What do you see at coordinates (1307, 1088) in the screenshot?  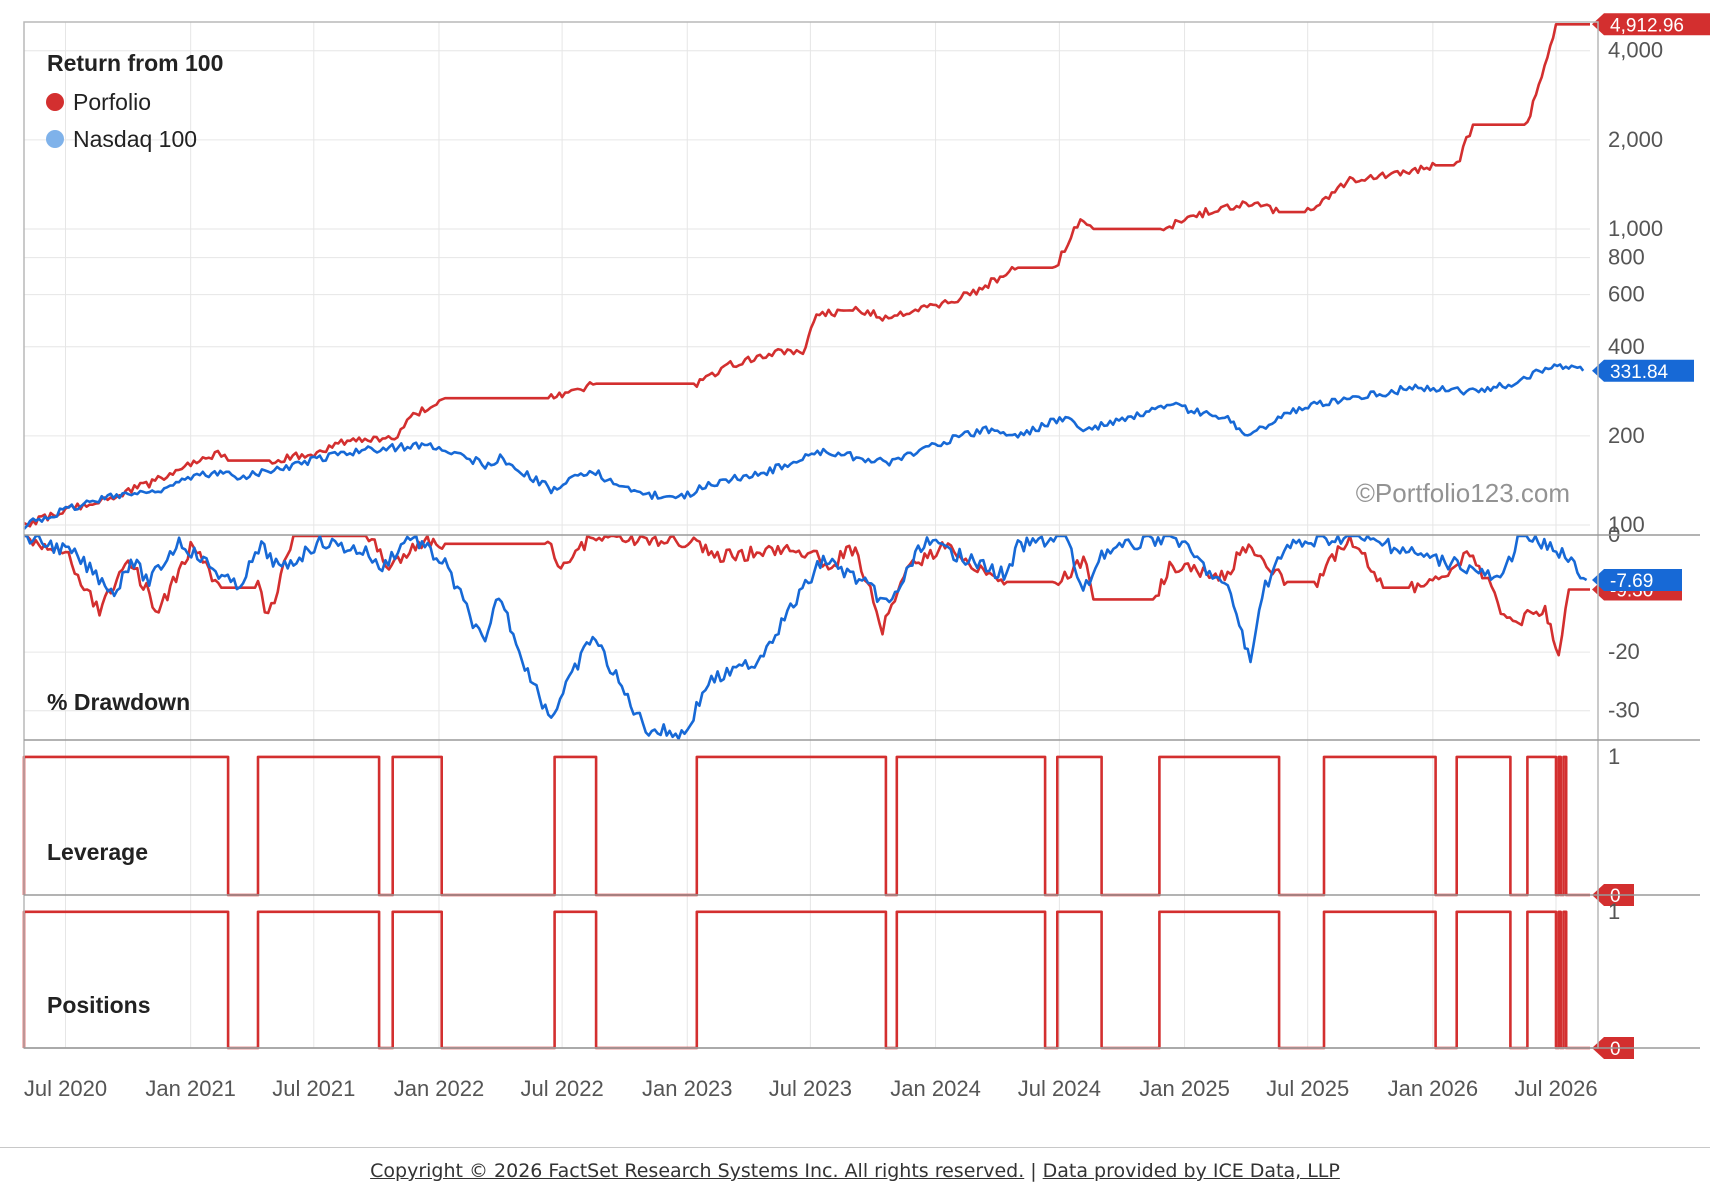 I see `x-tick-label: Jul 2025` at bounding box center [1307, 1088].